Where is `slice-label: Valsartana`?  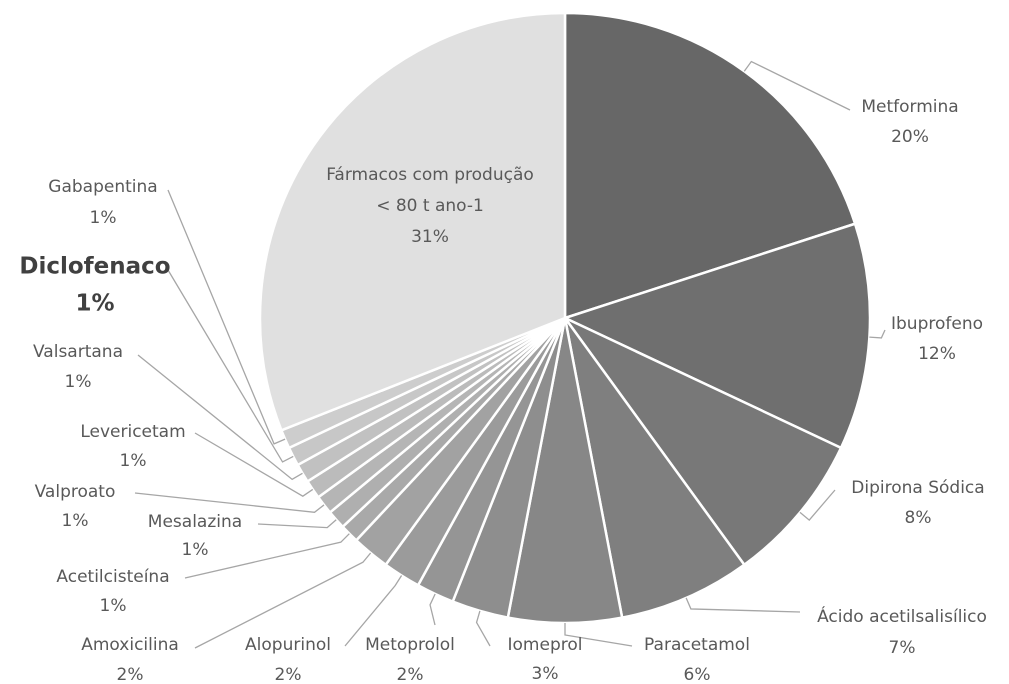
slice-label: Valsartana is located at coordinates (78, 352).